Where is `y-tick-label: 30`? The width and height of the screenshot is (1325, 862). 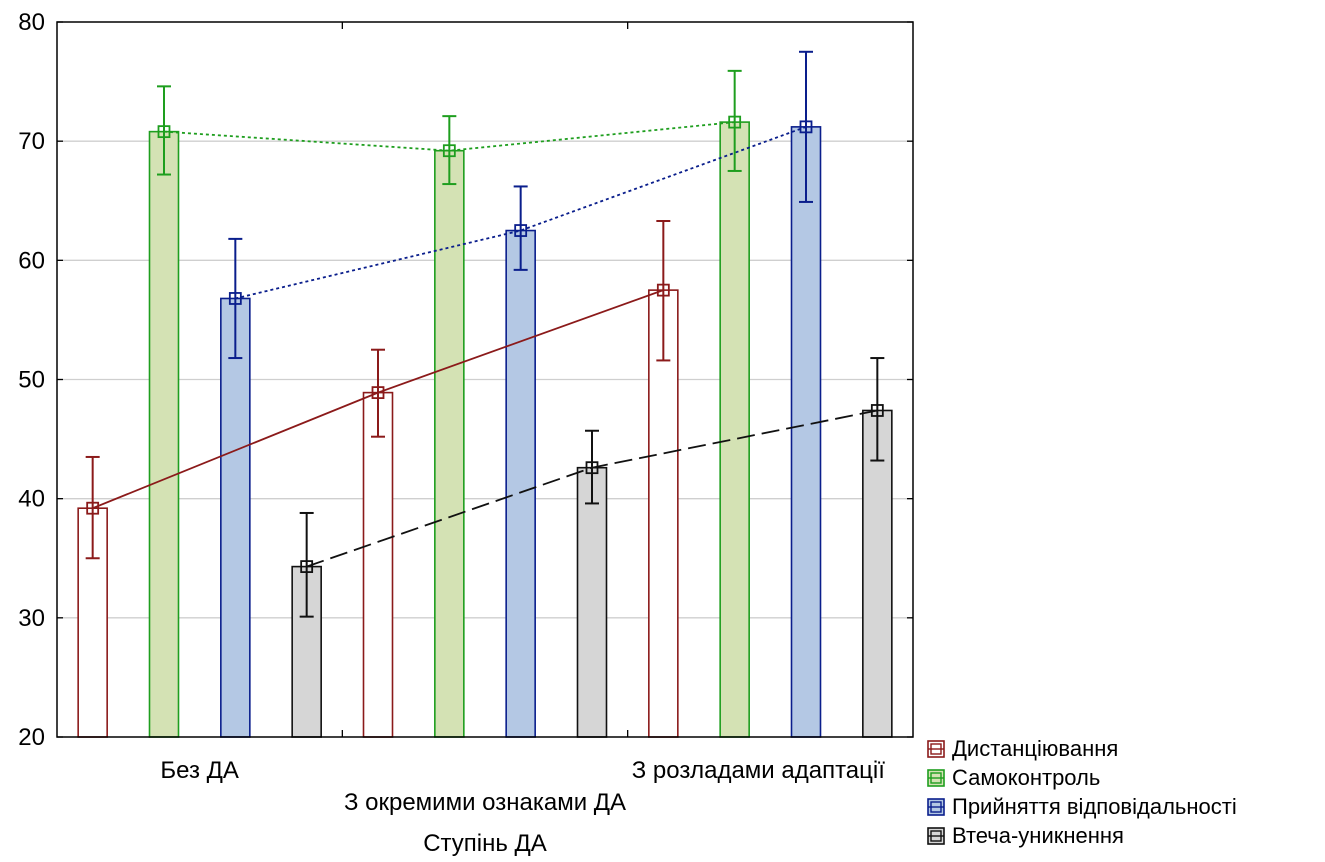 y-tick-label: 30 is located at coordinates (31, 618).